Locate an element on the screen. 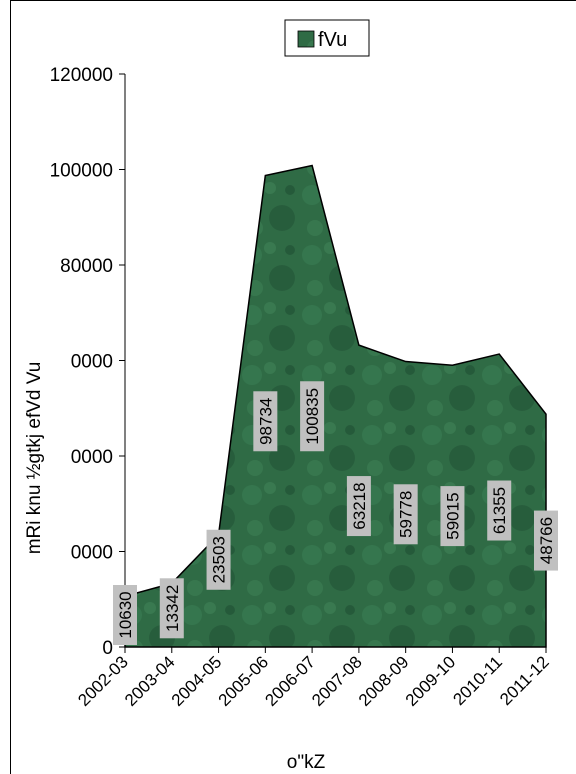  x-tick-label: 2003-04 is located at coordinates (150, 681).